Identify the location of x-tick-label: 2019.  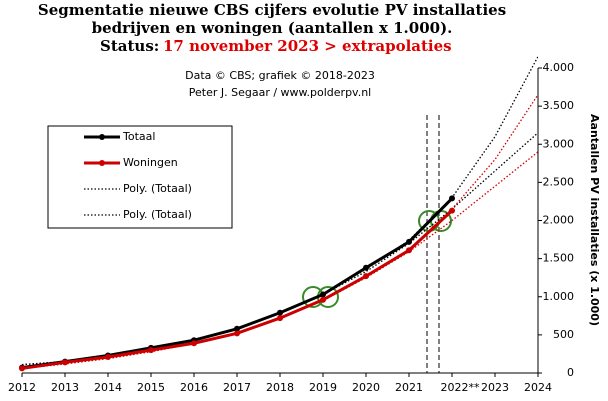
(323, 387).